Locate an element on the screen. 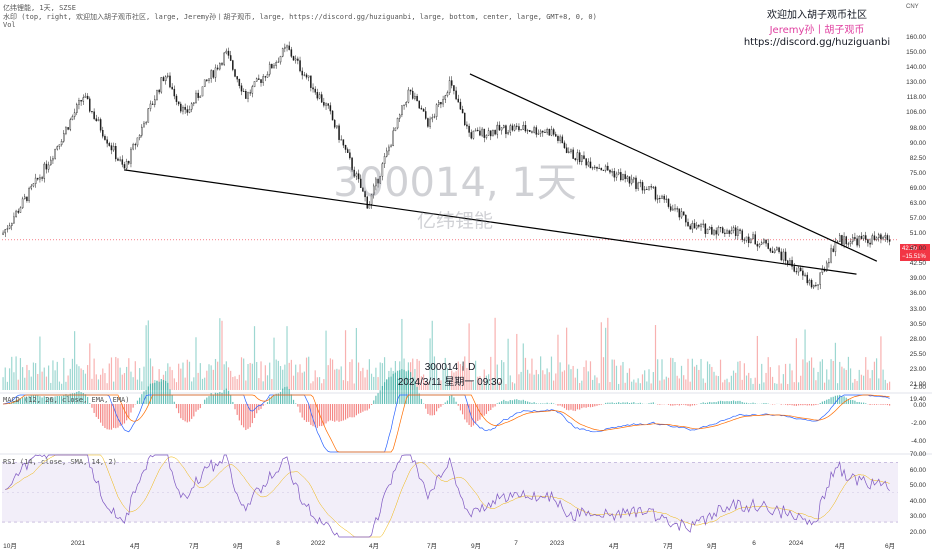  price-tick-label: 25.50 is located at coordinates (917, 354).